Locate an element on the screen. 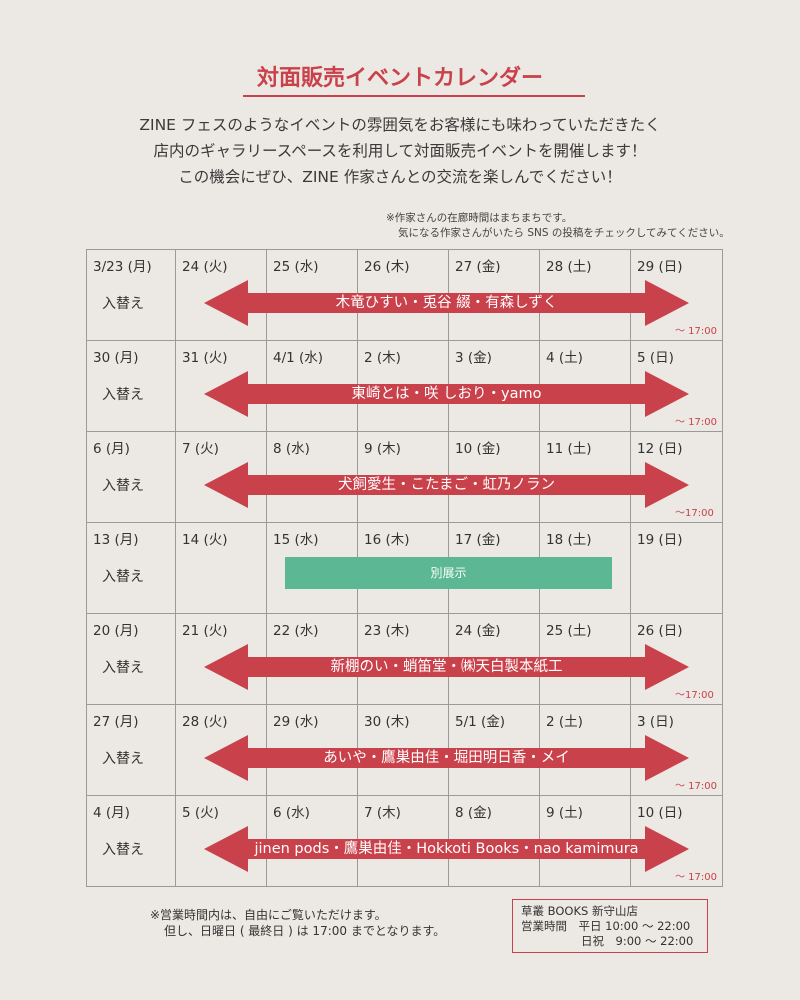  day-label: 31 (火) is located at coordinates (205, 358).